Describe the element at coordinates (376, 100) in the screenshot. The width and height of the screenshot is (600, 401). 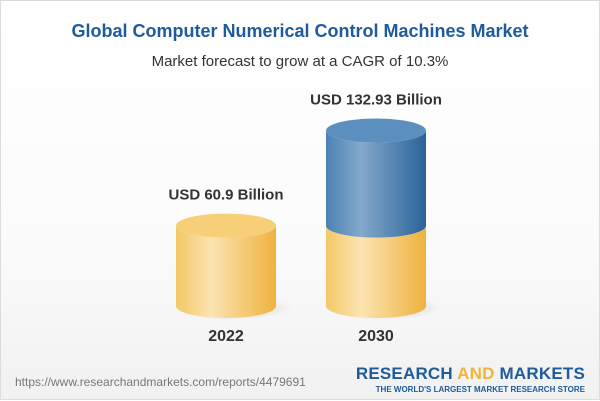
I see `data-label: USD 132.93 Billion` at that location.